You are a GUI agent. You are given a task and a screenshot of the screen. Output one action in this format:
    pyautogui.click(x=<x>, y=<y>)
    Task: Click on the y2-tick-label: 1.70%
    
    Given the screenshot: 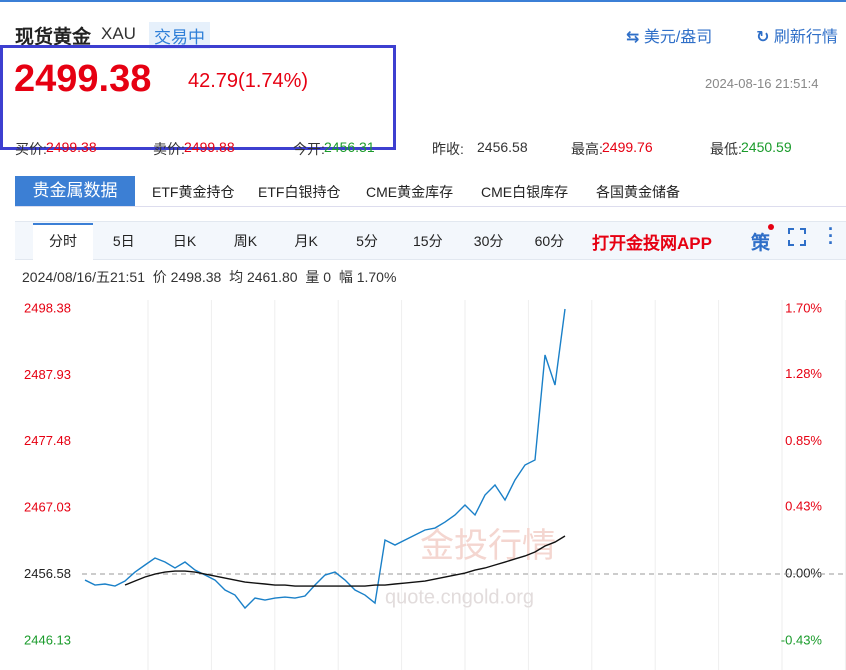 What is the action you would take?
    pyautogui.click(x=803, y=307)
    